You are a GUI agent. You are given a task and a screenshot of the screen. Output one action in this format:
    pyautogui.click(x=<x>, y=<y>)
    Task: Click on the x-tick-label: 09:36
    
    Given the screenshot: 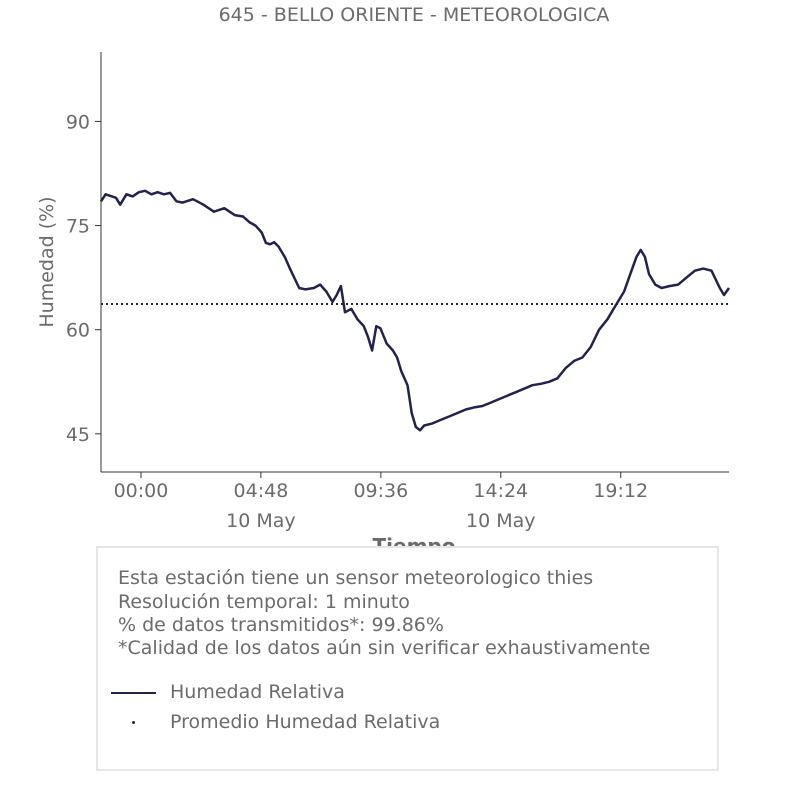 What is the action you would take?
    pyautogui.click(x=380, y=491)
    